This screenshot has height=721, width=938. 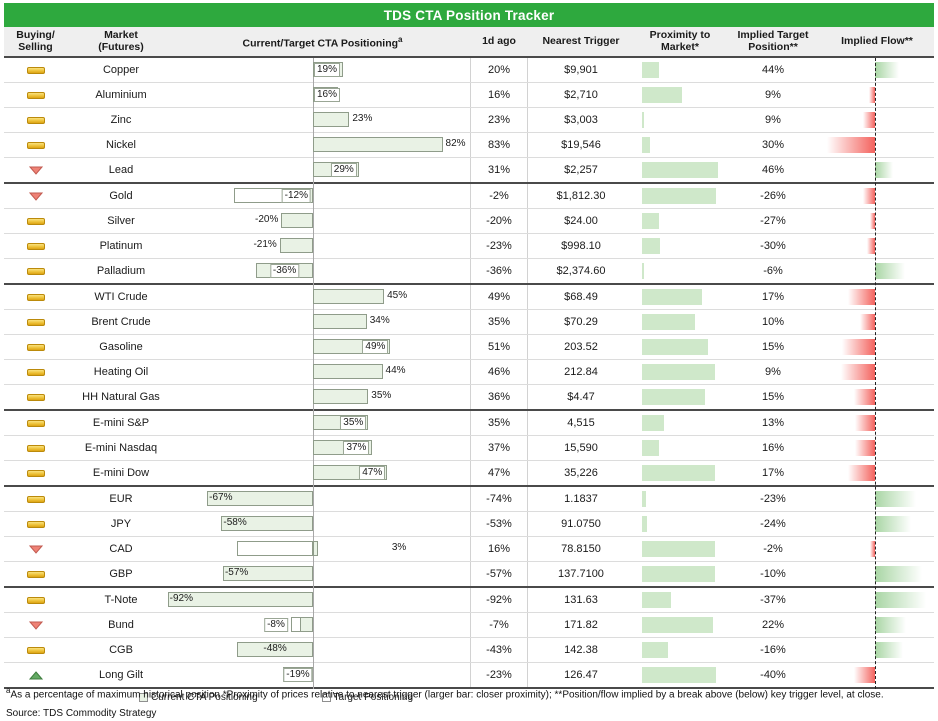 I want to click on nearest-trigger-value: $2,257, so click(x=581, y=170).